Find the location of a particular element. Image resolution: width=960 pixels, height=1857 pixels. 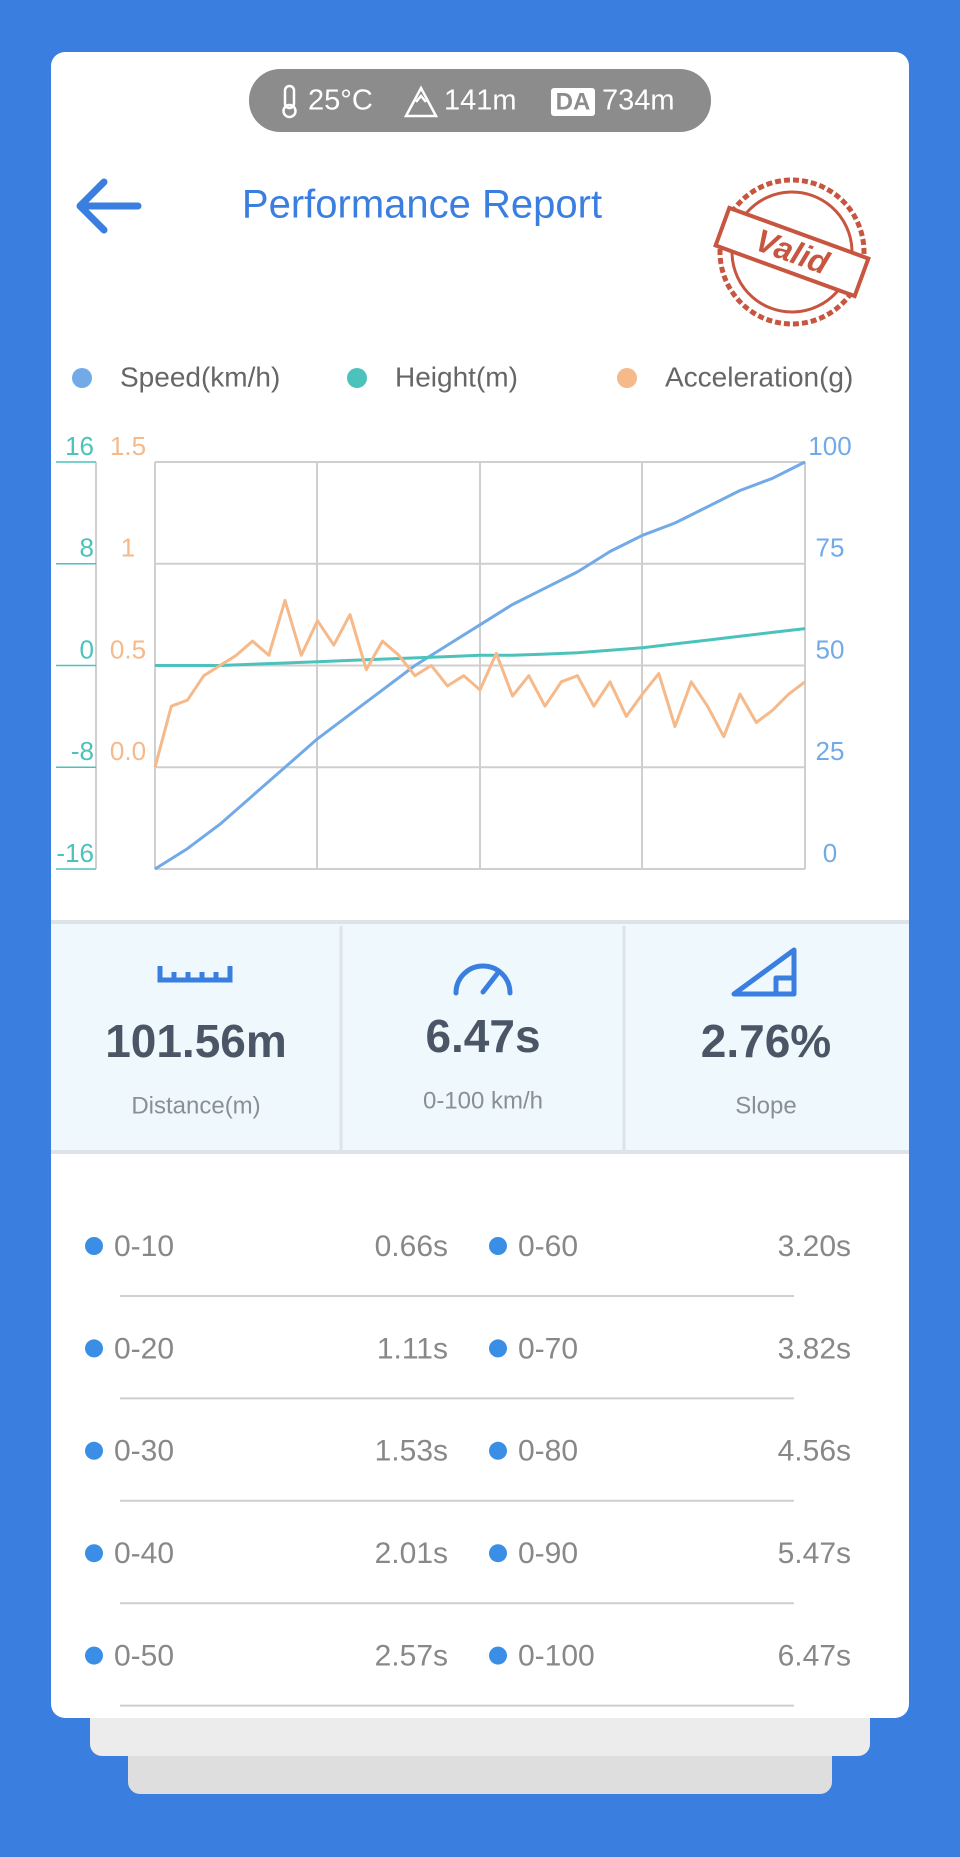

mountain-icon is located at coordinates (421, 101).